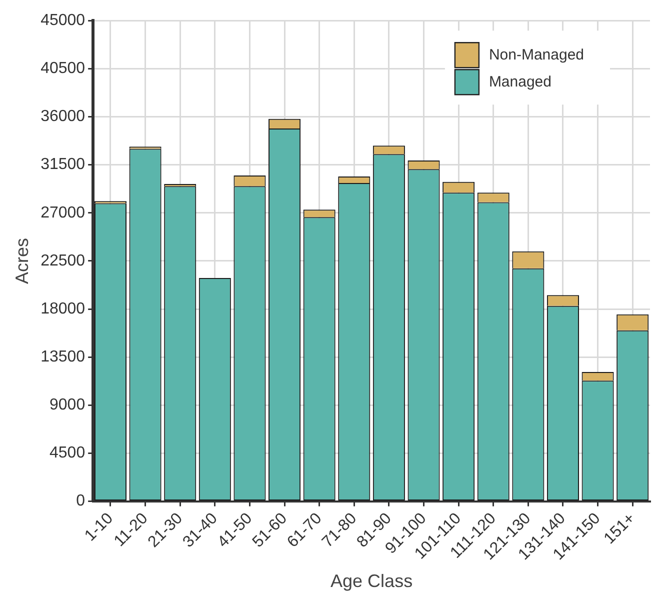 This screenshot has width=666, height=605. What do you see at coordinates (81, 501) in the screenshot?
I see `y-tick-label: 0` at bounding box center [81, 501].